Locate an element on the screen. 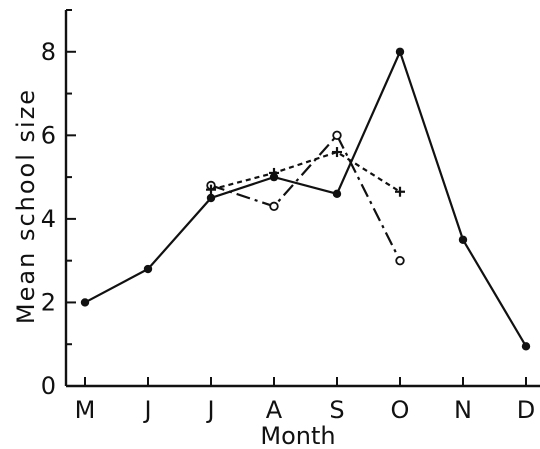  series-line is located at coordinates (305, 197).